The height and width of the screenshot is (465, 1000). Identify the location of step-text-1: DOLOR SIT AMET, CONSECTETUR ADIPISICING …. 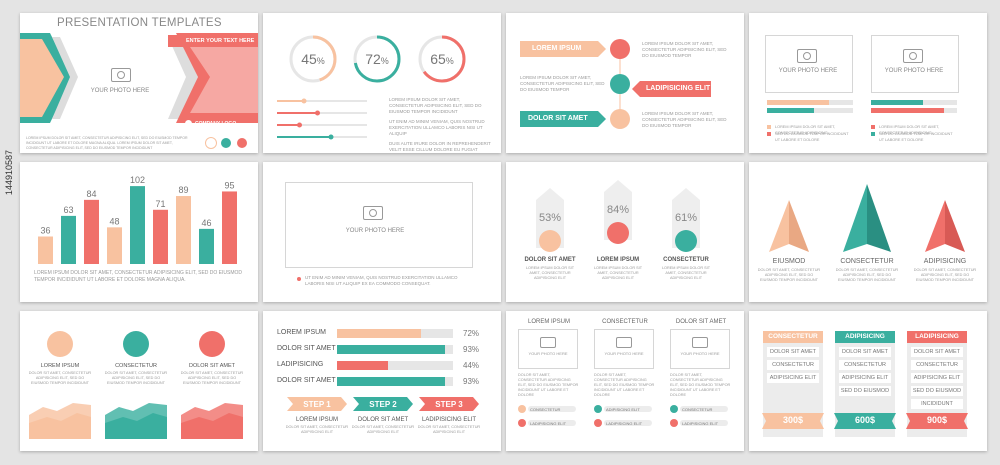
(317, 429).